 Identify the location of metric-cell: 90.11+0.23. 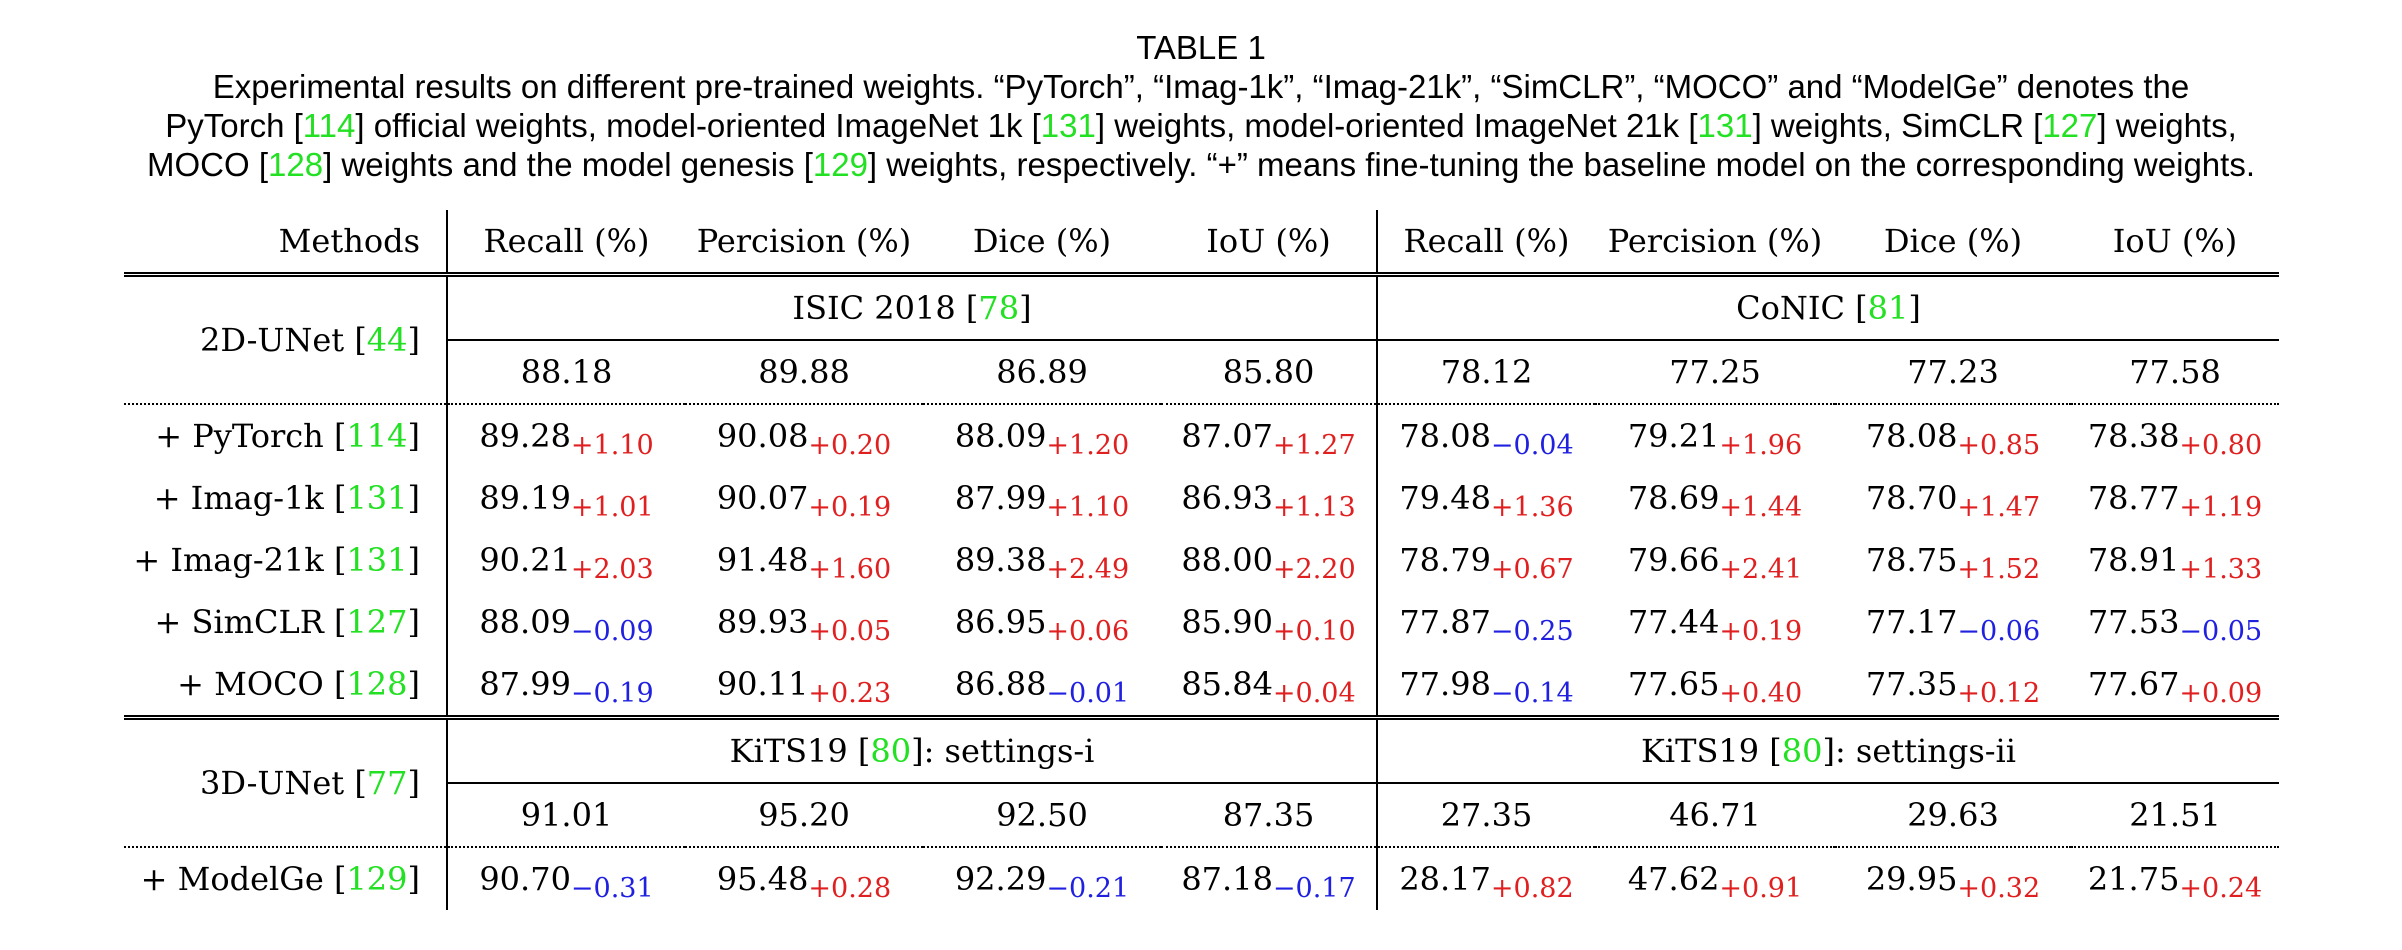
(804, 685).